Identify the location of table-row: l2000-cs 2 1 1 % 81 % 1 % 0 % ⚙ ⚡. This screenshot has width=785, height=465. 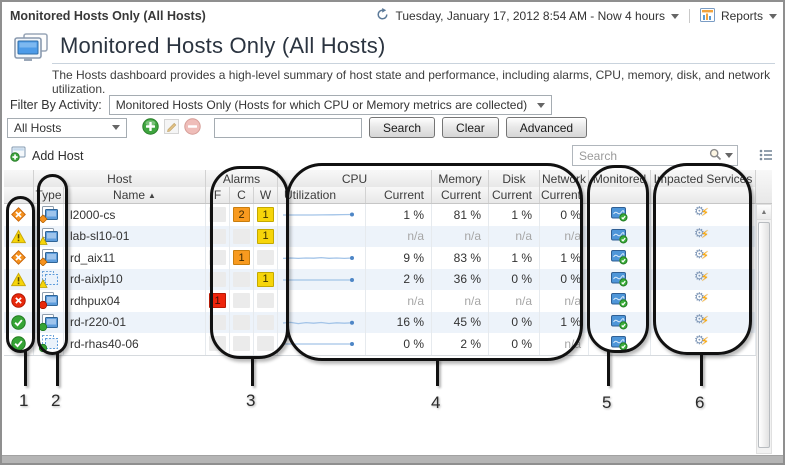
(380, 215).